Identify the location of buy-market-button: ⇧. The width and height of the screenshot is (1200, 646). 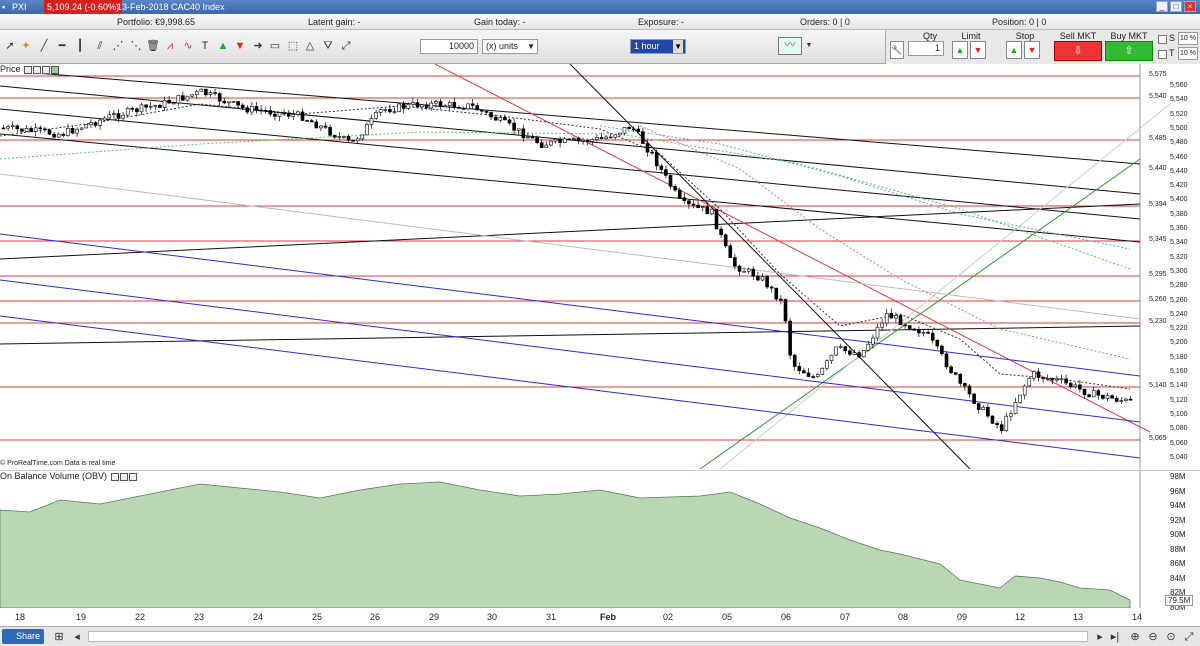
(1129, 51).